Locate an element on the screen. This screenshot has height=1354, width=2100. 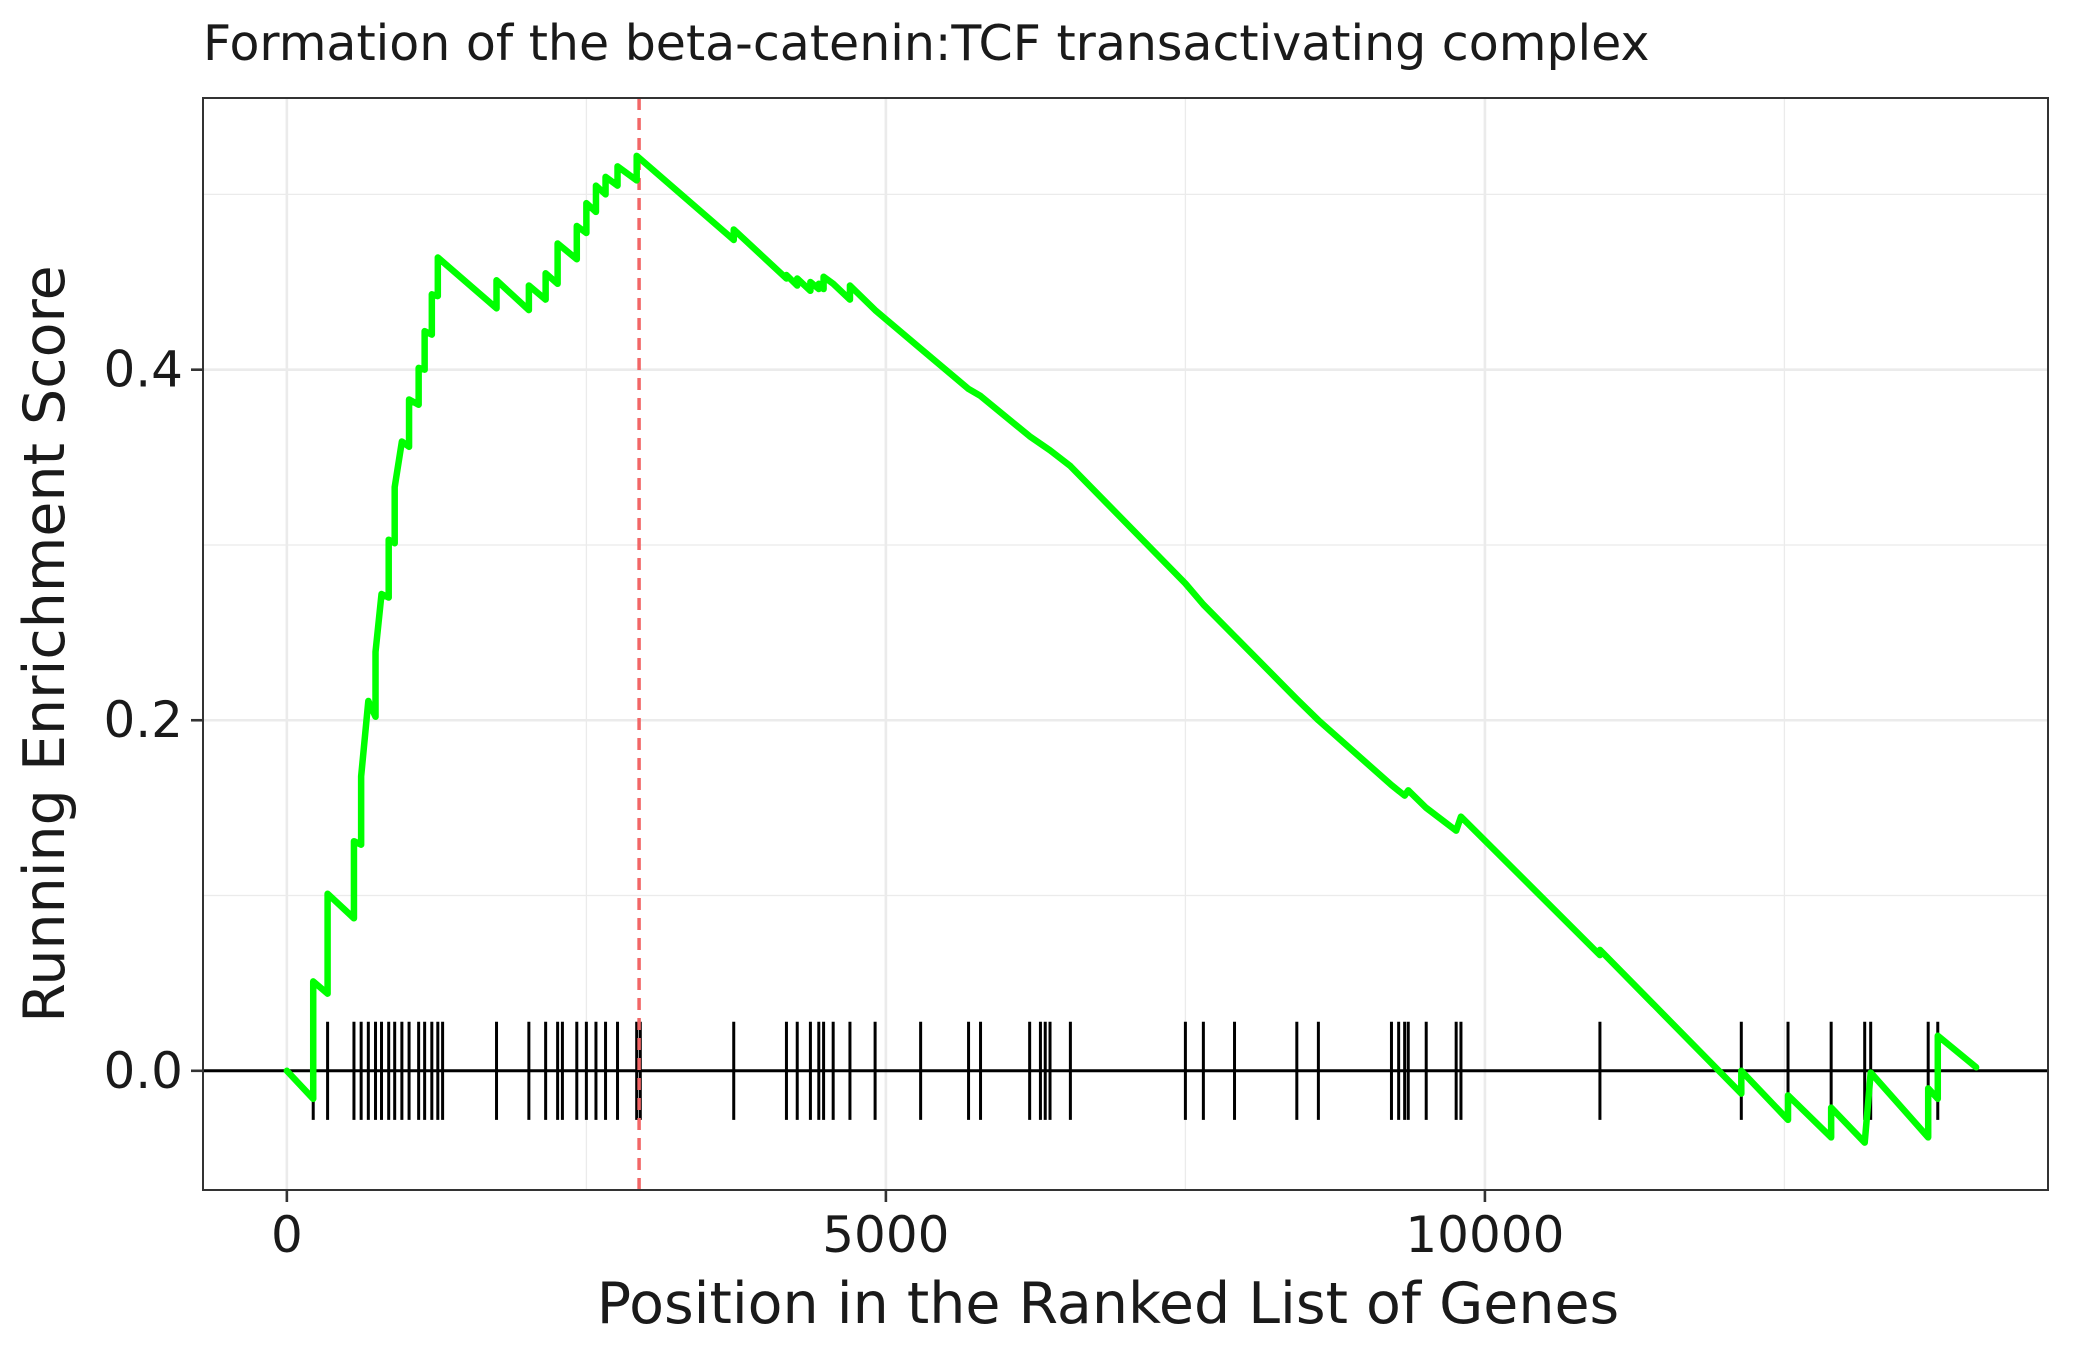
gene-hit-ticks is located at coordinates (1125, 1070).